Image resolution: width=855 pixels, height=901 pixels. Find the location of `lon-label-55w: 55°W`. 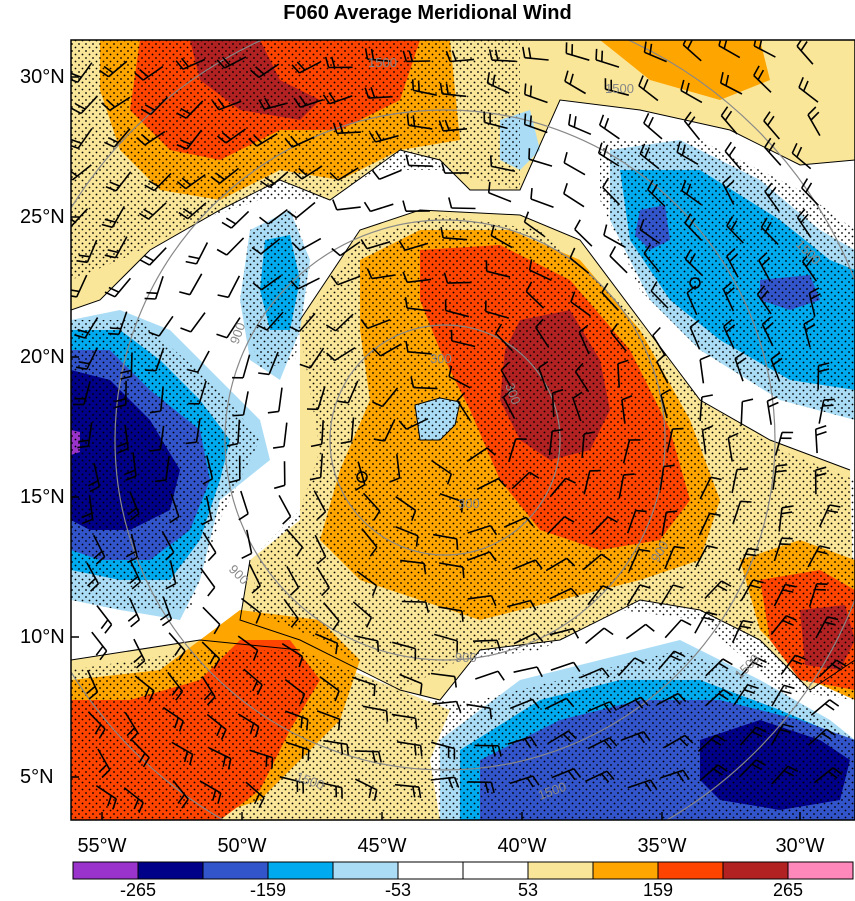

lon-label-55w: 55°W is located at coordinates (102, 846).